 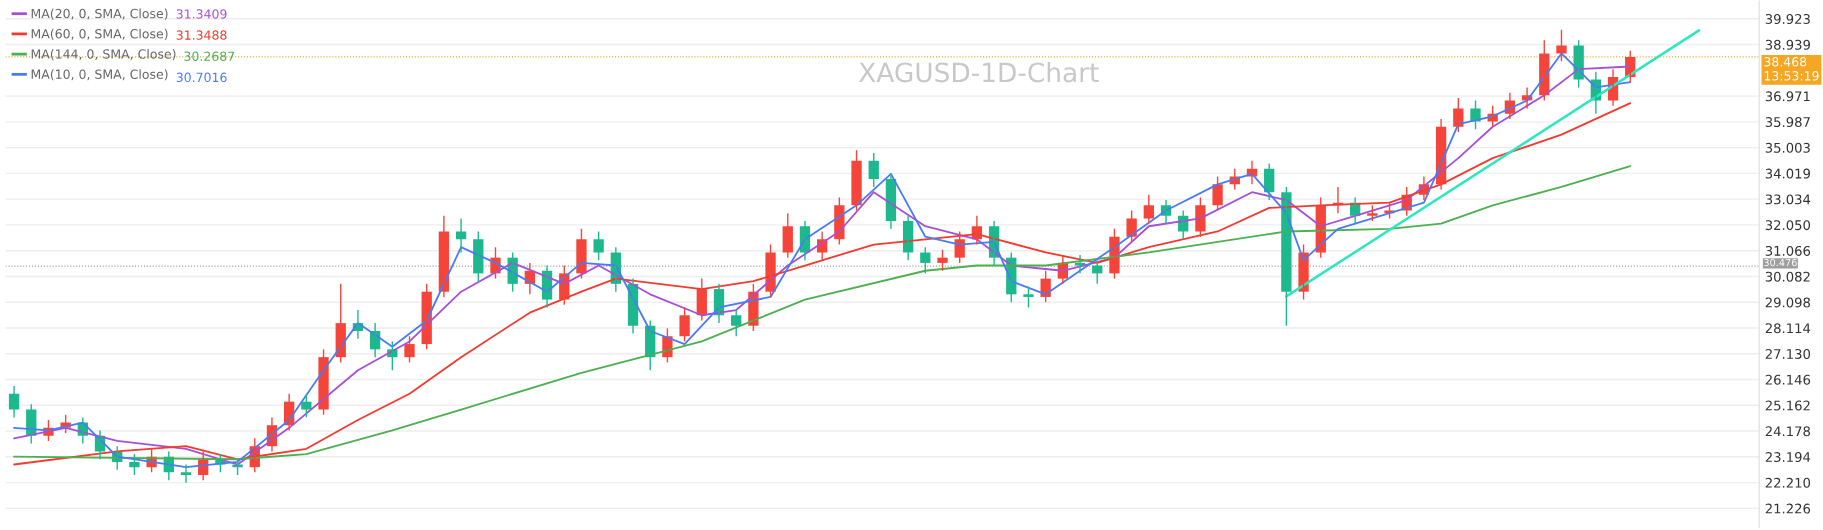 What do you see at coordinates (1780, 262) in the screenshot?
I see `ref-line-label: 30.476` at bounding box center [1780, 262].